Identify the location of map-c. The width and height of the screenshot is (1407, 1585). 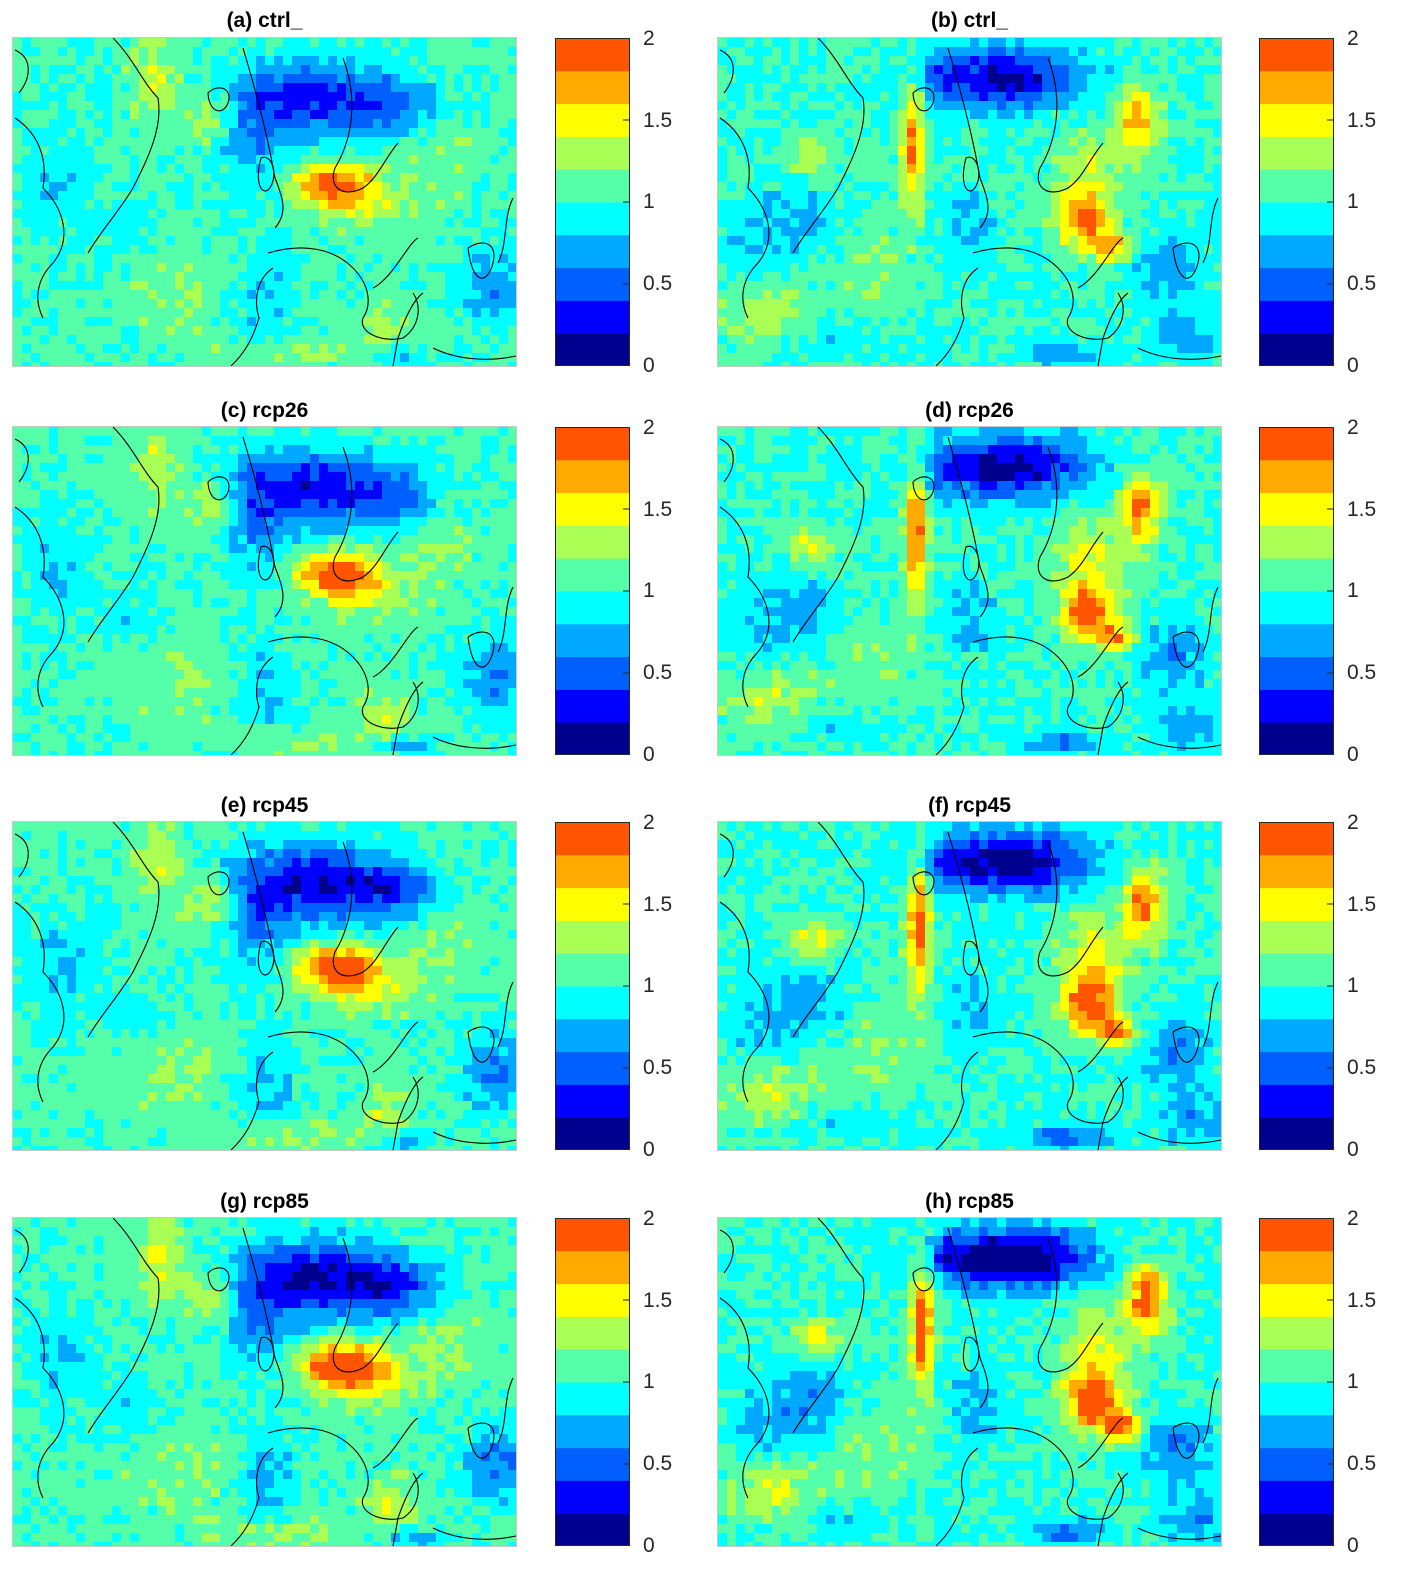
(264, 591).